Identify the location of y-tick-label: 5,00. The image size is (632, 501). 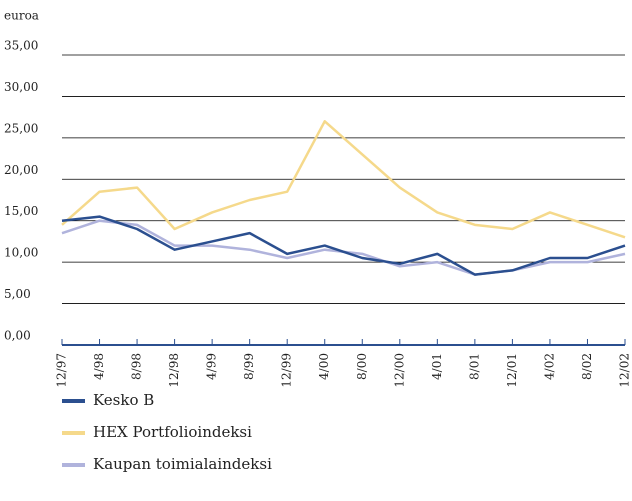
(17, 294).